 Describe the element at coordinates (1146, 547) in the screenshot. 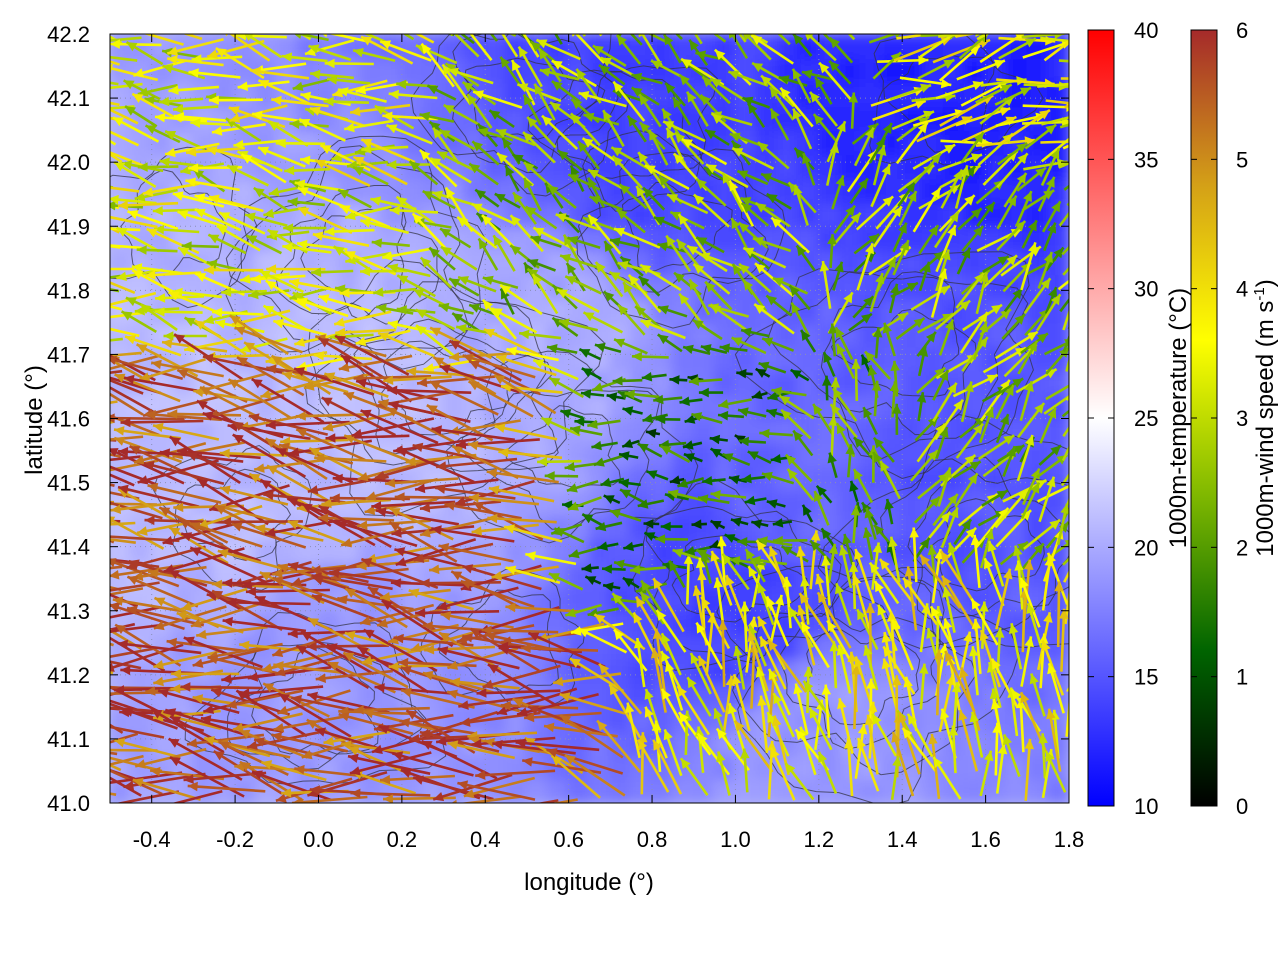

I see `temperature-tick-label: 20` at that location.